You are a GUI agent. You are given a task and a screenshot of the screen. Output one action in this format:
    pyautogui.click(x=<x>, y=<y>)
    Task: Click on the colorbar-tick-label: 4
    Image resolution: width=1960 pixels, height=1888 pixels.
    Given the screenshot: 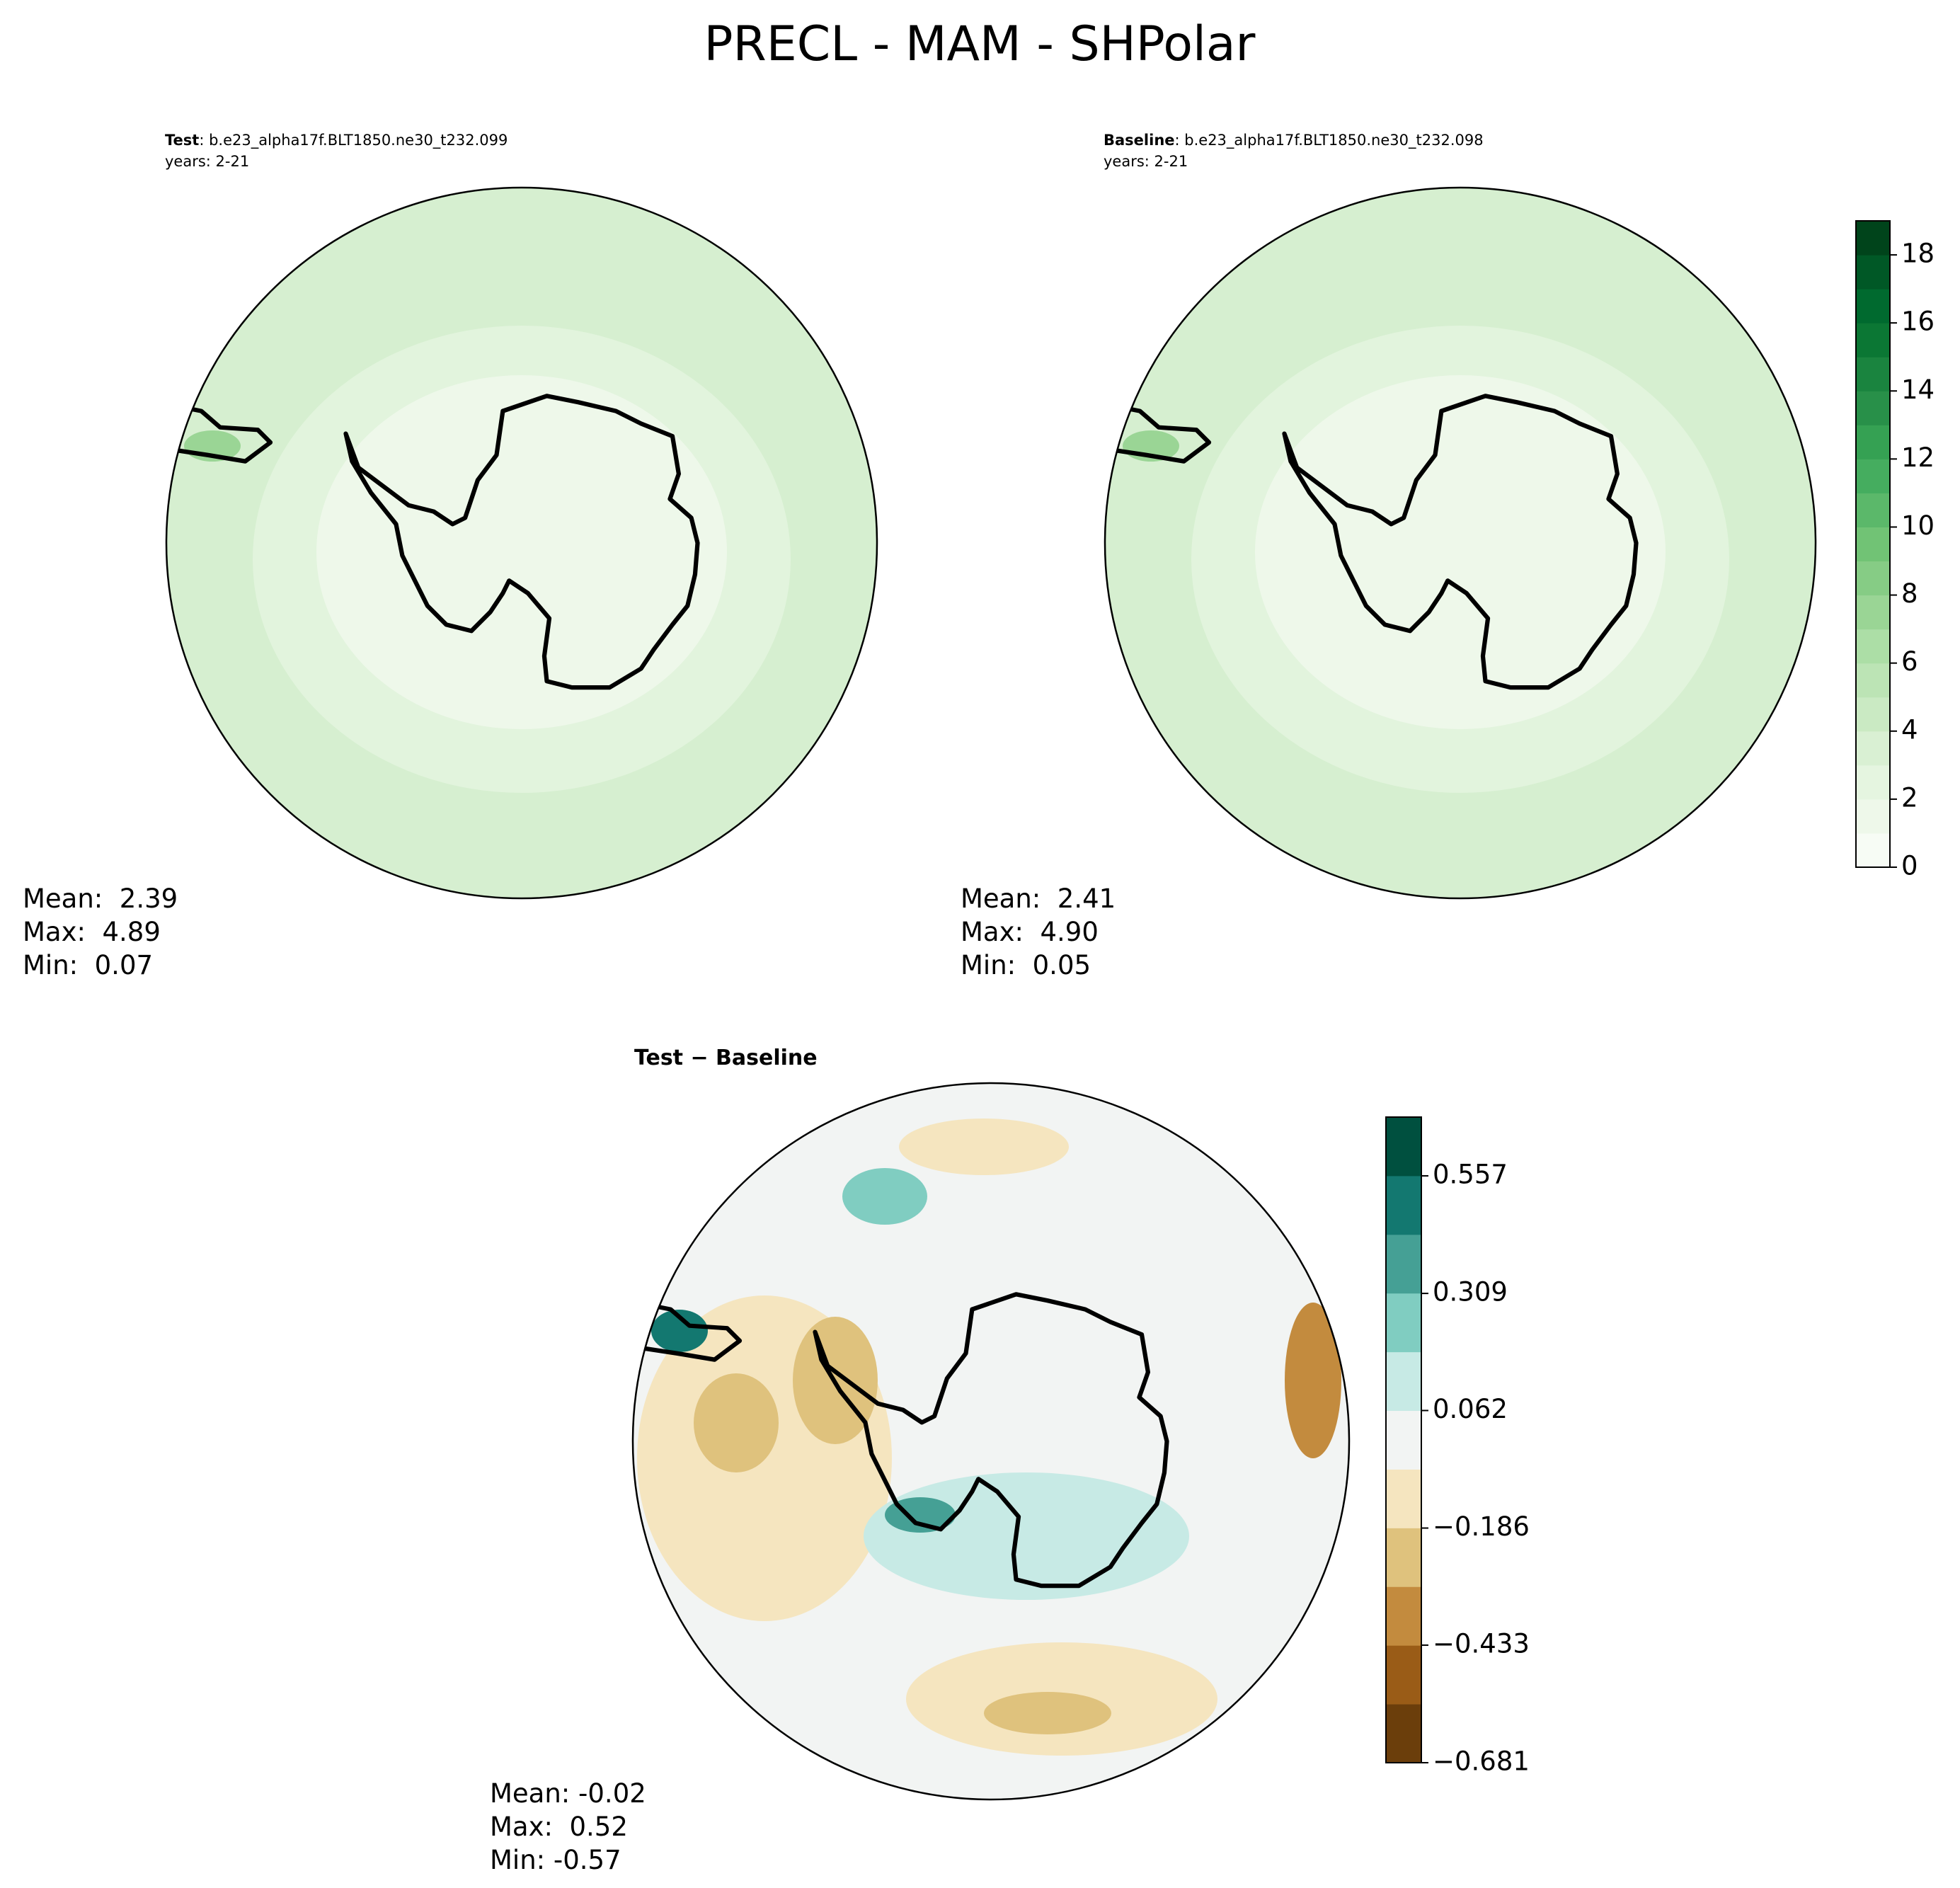 What is the action you would take?
    pyautogui.click(x=1909, y=730)
    